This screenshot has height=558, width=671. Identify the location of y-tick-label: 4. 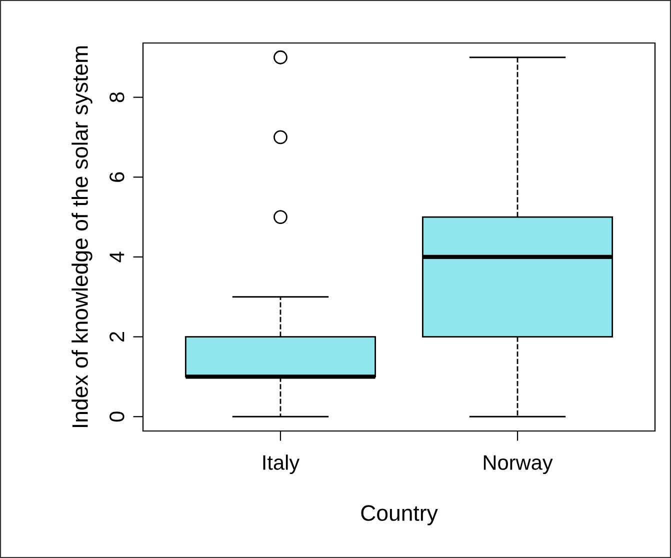
(117, 257).